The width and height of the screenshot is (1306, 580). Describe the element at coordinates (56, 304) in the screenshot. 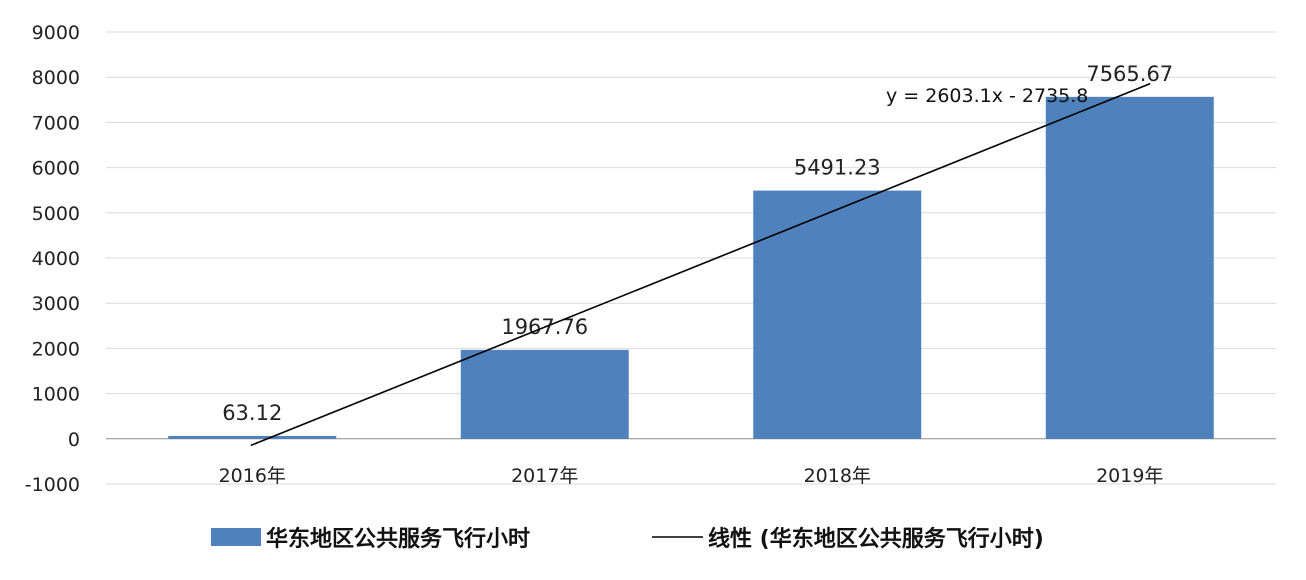

I see `y-tick-label: 3000` at that location.